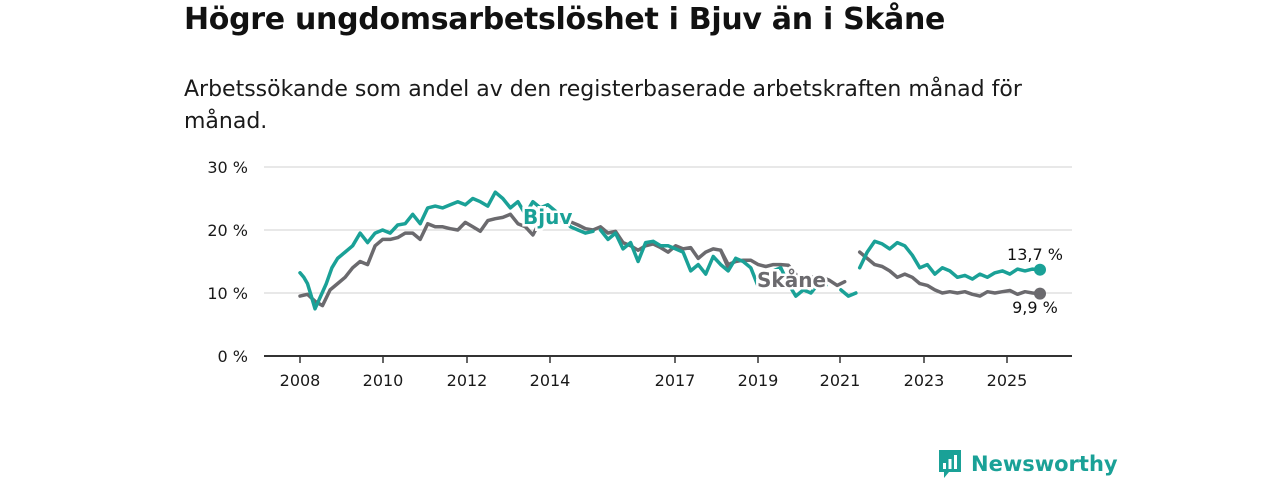  I want to click on x-tick-label: 2012, so click(467, 380).